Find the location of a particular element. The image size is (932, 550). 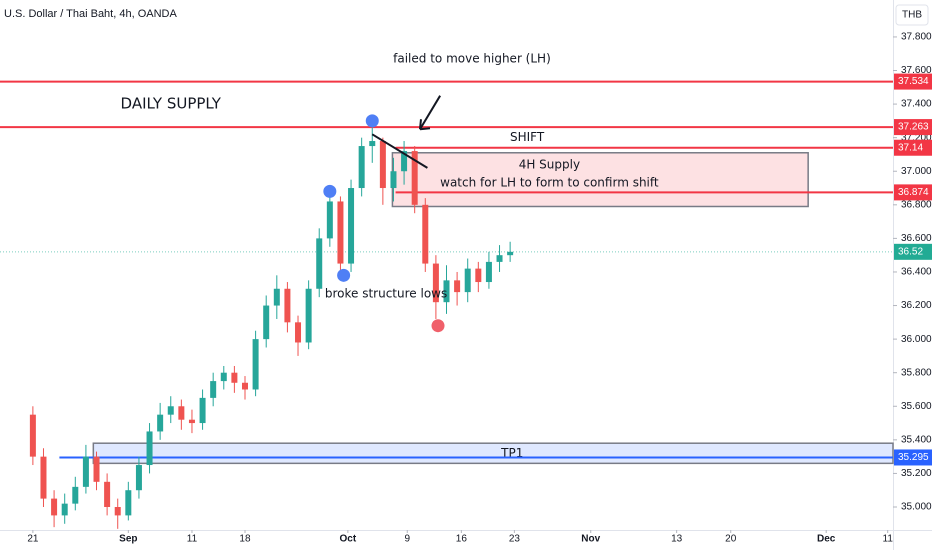

currency-box is located at coordinates (912, 15).